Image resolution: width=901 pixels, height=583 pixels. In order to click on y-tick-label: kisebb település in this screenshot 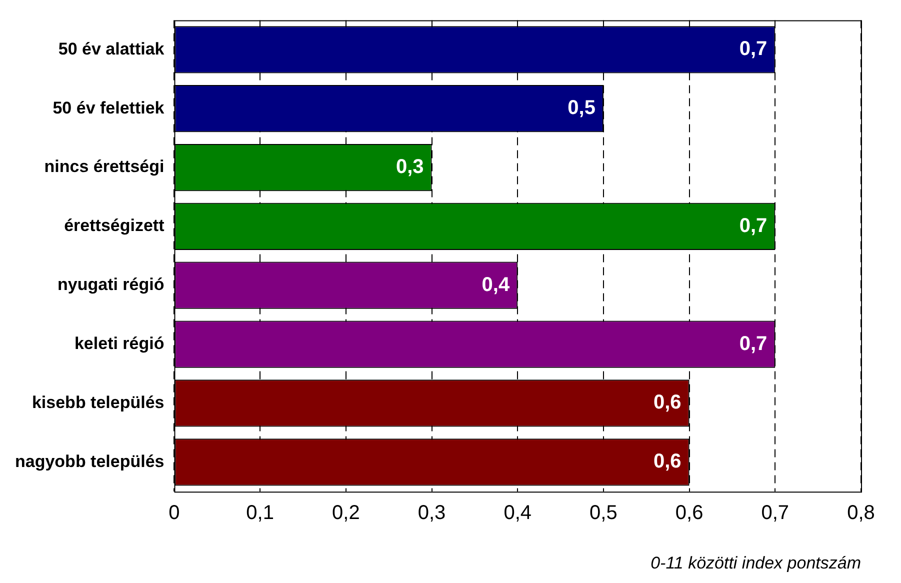, I will do `click(98, 402)`.